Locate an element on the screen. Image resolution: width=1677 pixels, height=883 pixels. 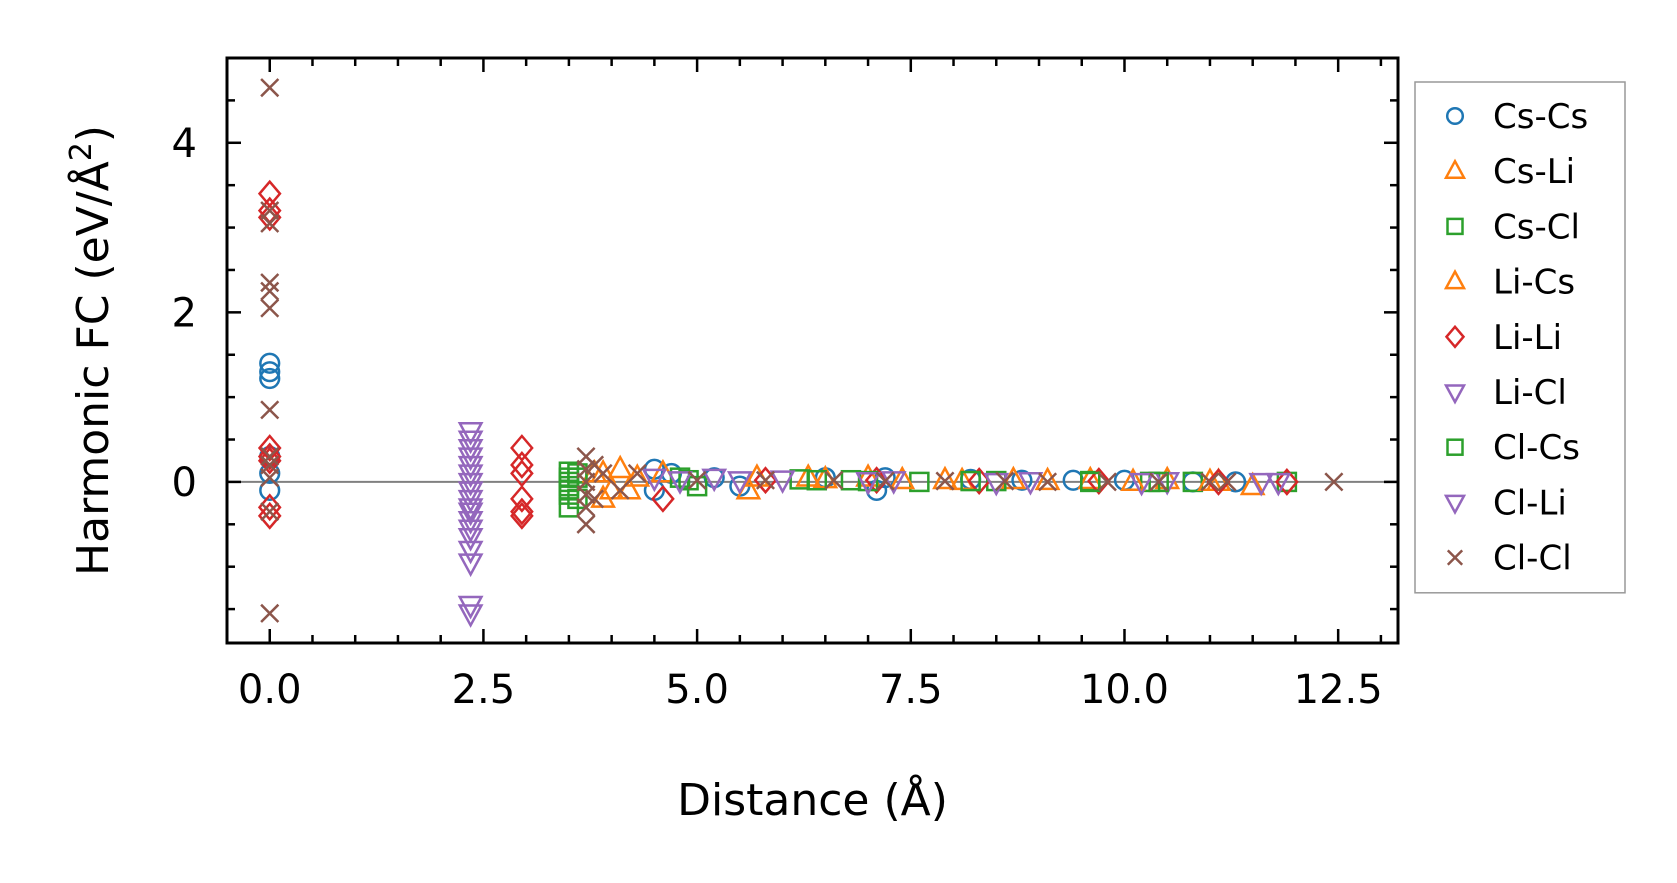
legend-label: Cl-Cs is located at coordinates (1536, 448).